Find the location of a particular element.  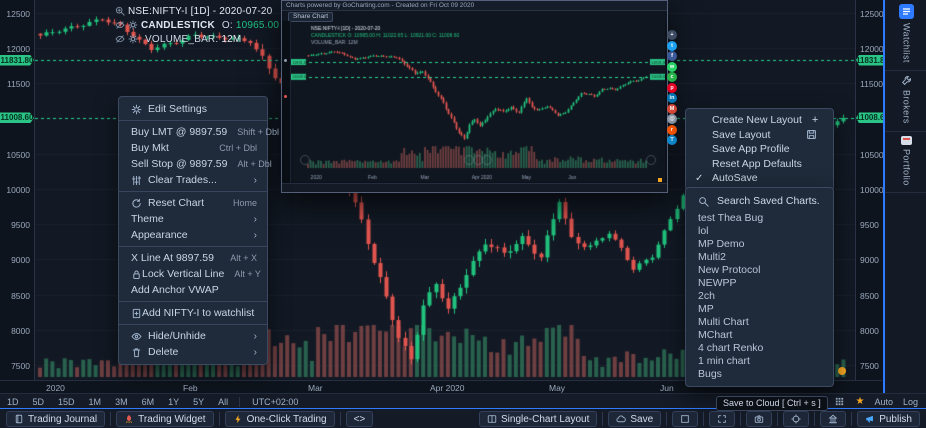

target-icon is located at coordinates (796, 419).